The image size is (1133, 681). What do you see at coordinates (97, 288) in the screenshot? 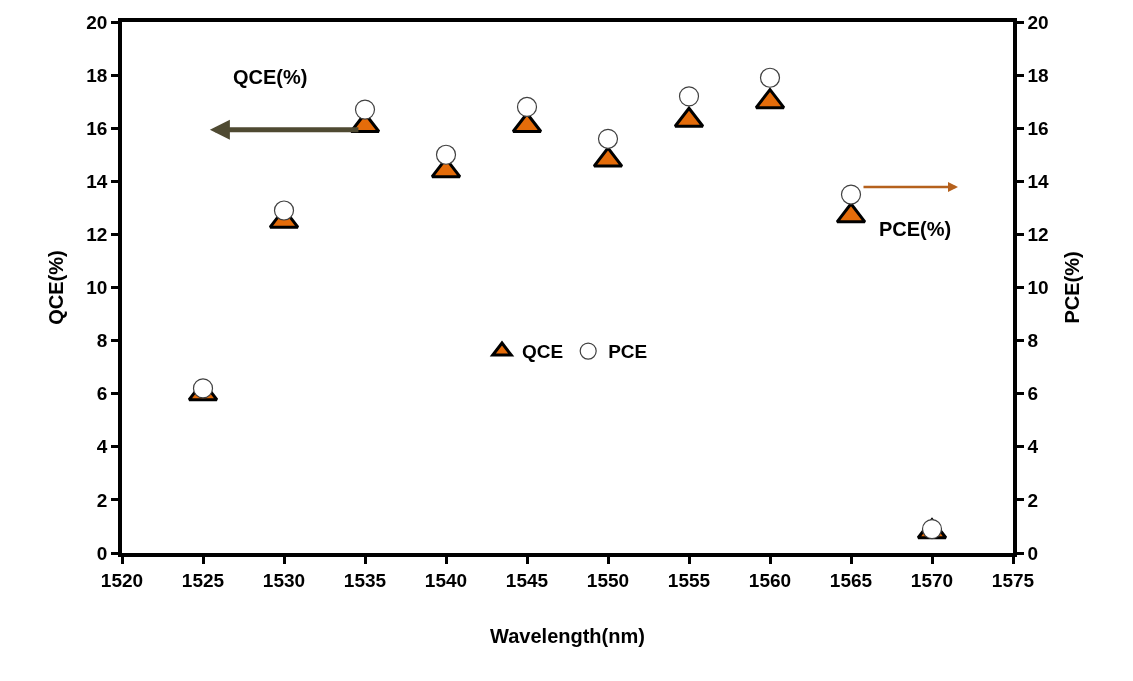
I see `y-tick-label: 10` at bounding box center [97, 288].